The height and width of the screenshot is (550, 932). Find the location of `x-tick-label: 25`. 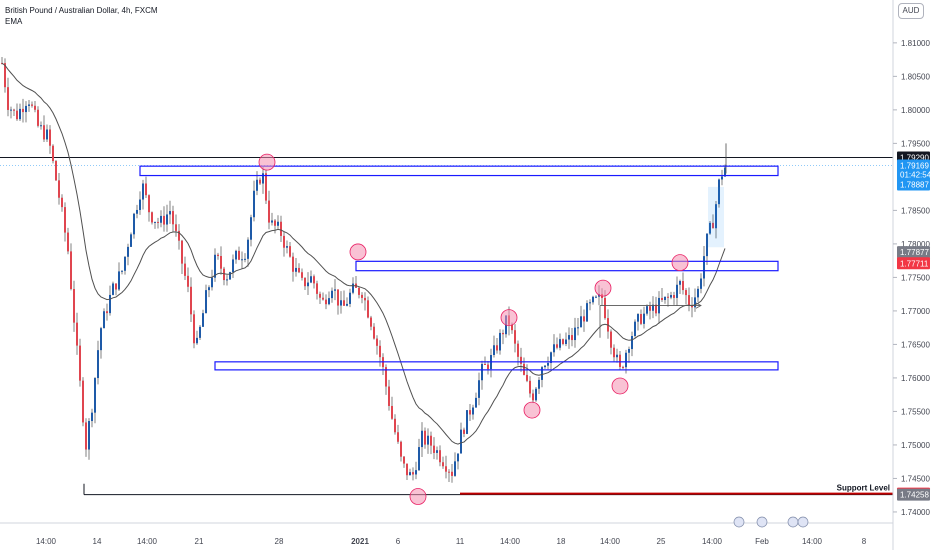

x-tick-label: 25 is located at coordinates (661, 541).